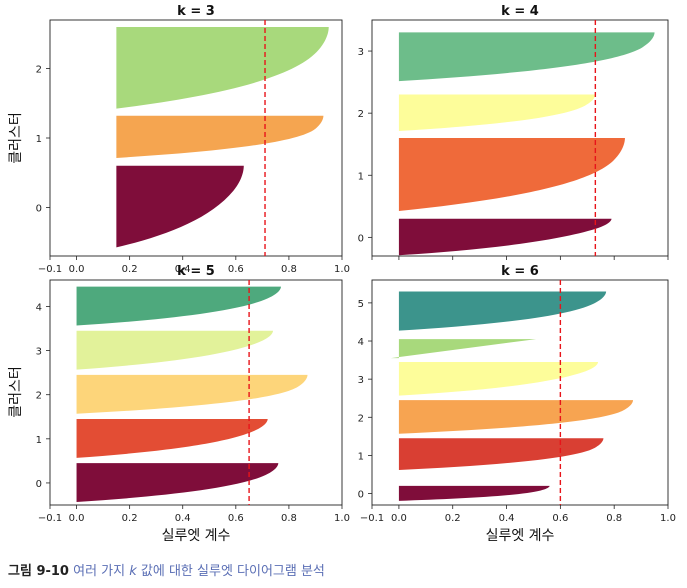 This screenshot has width=687, height=588. I want to click on panel-title: k = 6, so click(520, 271).